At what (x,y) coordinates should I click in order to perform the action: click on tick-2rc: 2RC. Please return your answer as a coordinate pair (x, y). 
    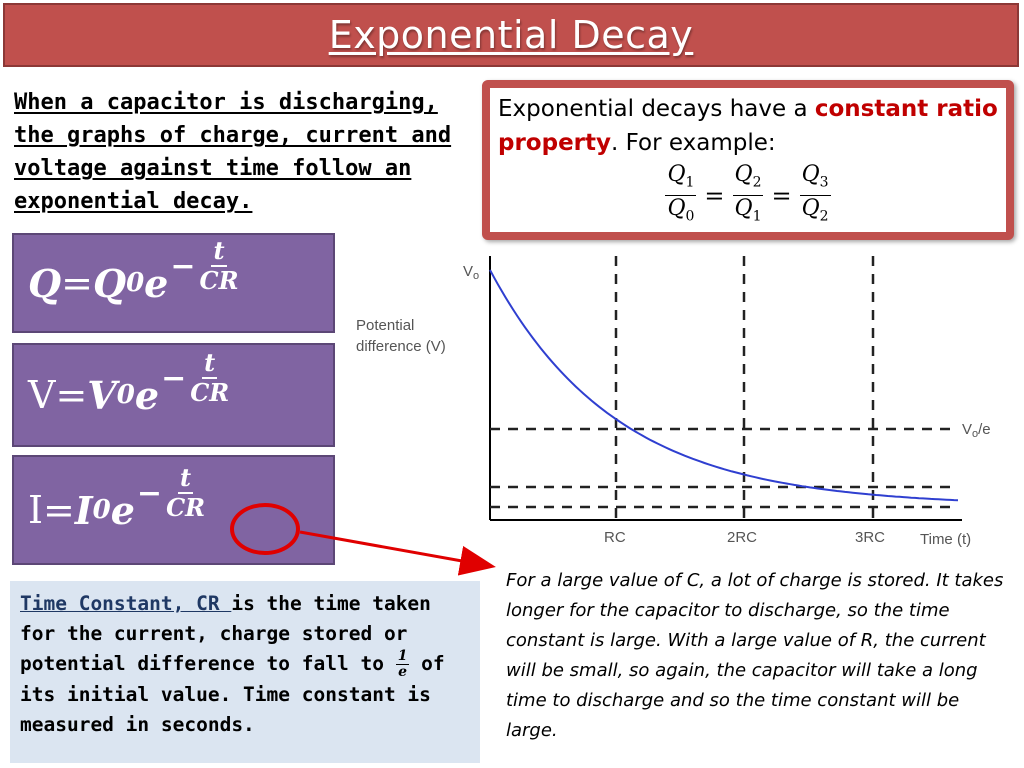
    Looking at the image, I should click on (742, 537).